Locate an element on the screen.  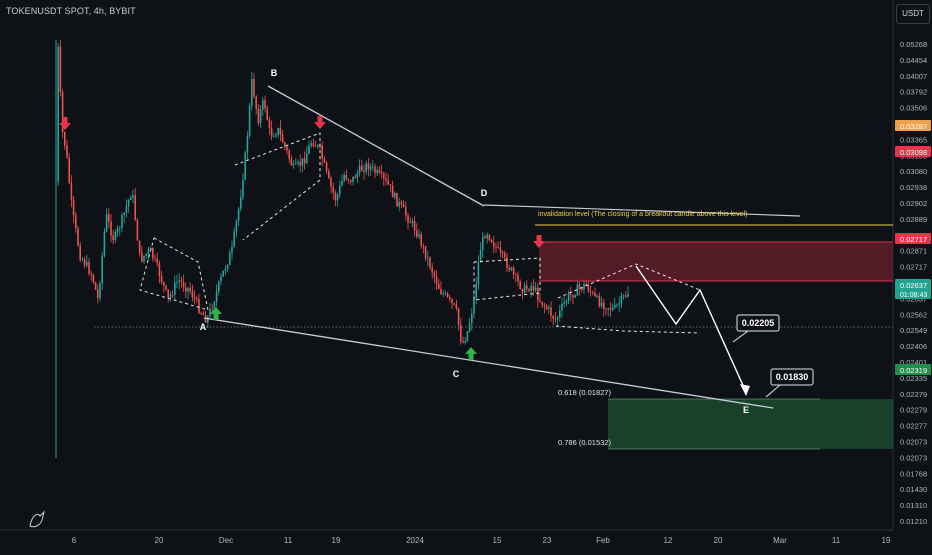
price-tick-label: 0.02279 is located at coordinates (913, 394).